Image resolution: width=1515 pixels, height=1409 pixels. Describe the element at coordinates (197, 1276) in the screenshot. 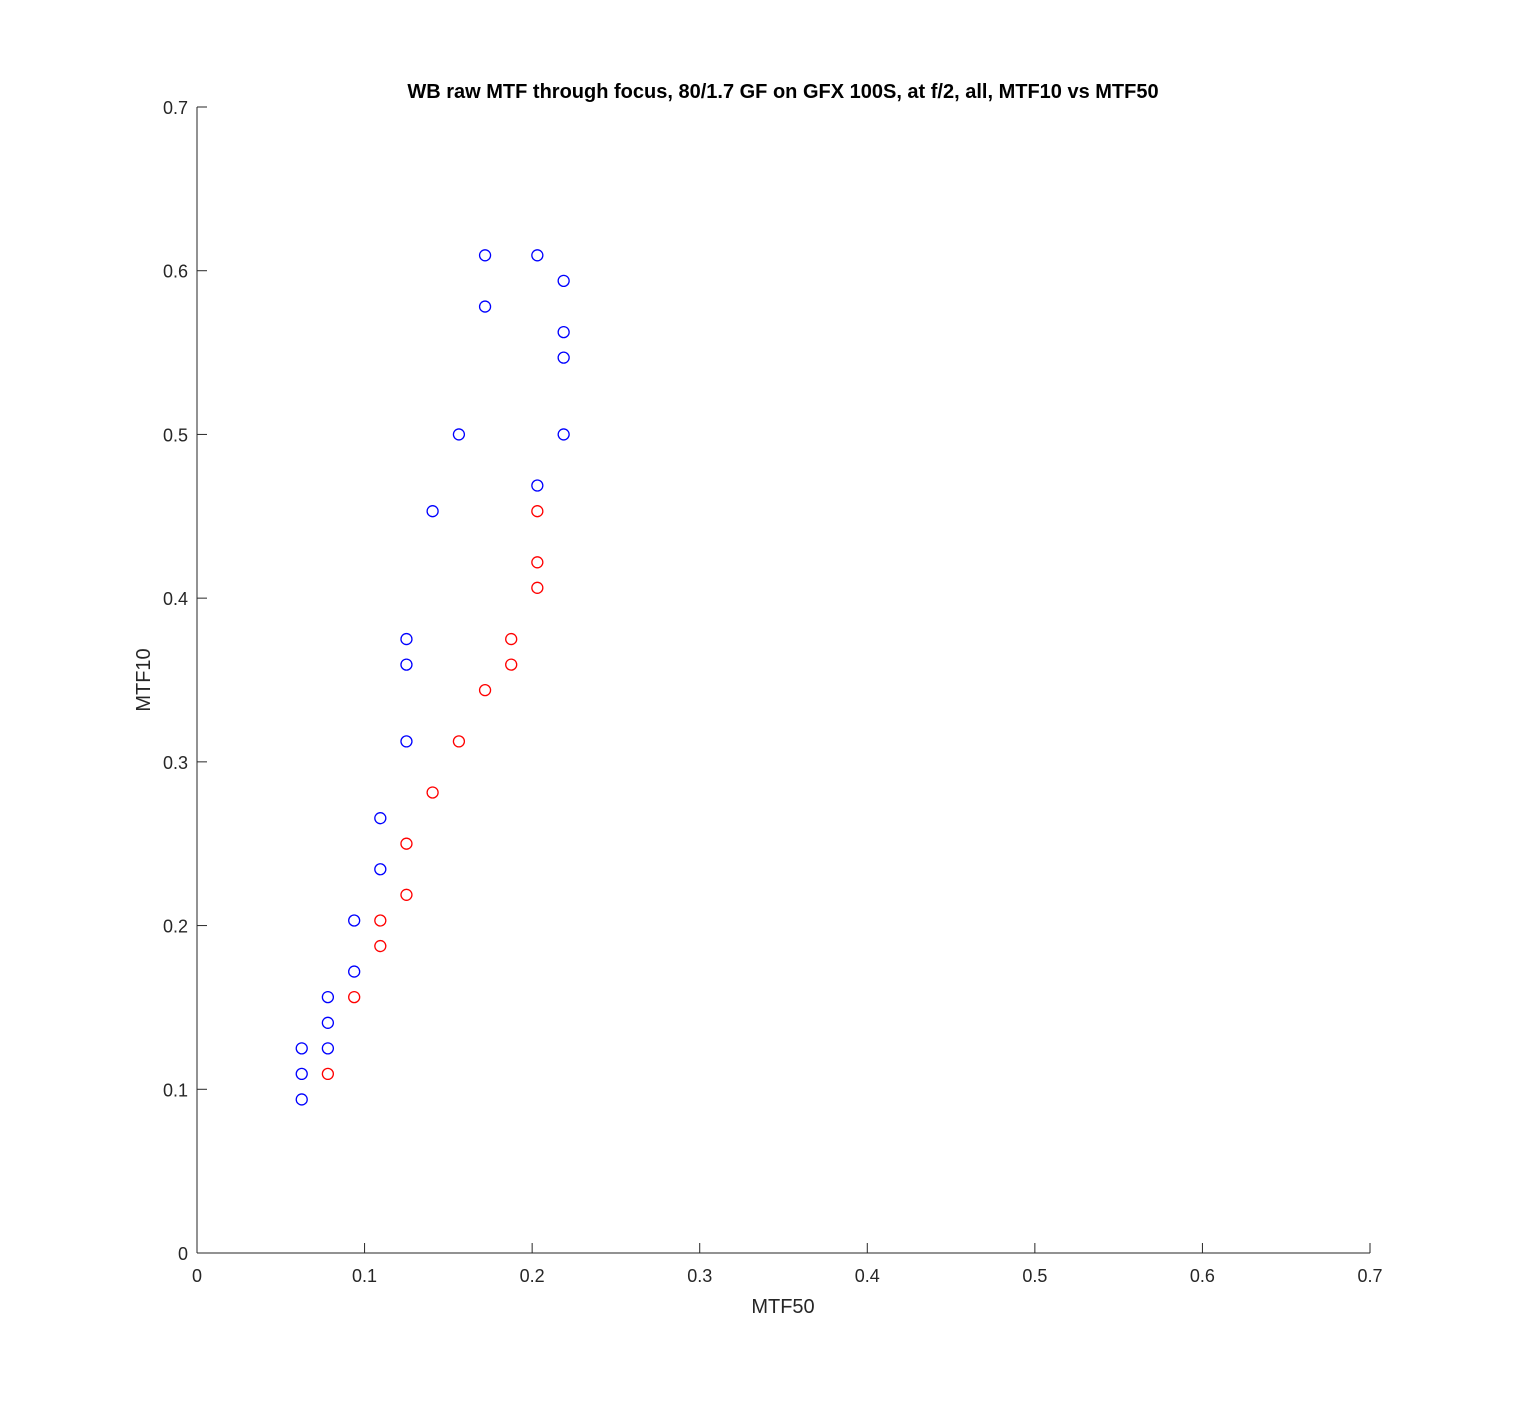

I see `x-tick-label: 0` at that location.